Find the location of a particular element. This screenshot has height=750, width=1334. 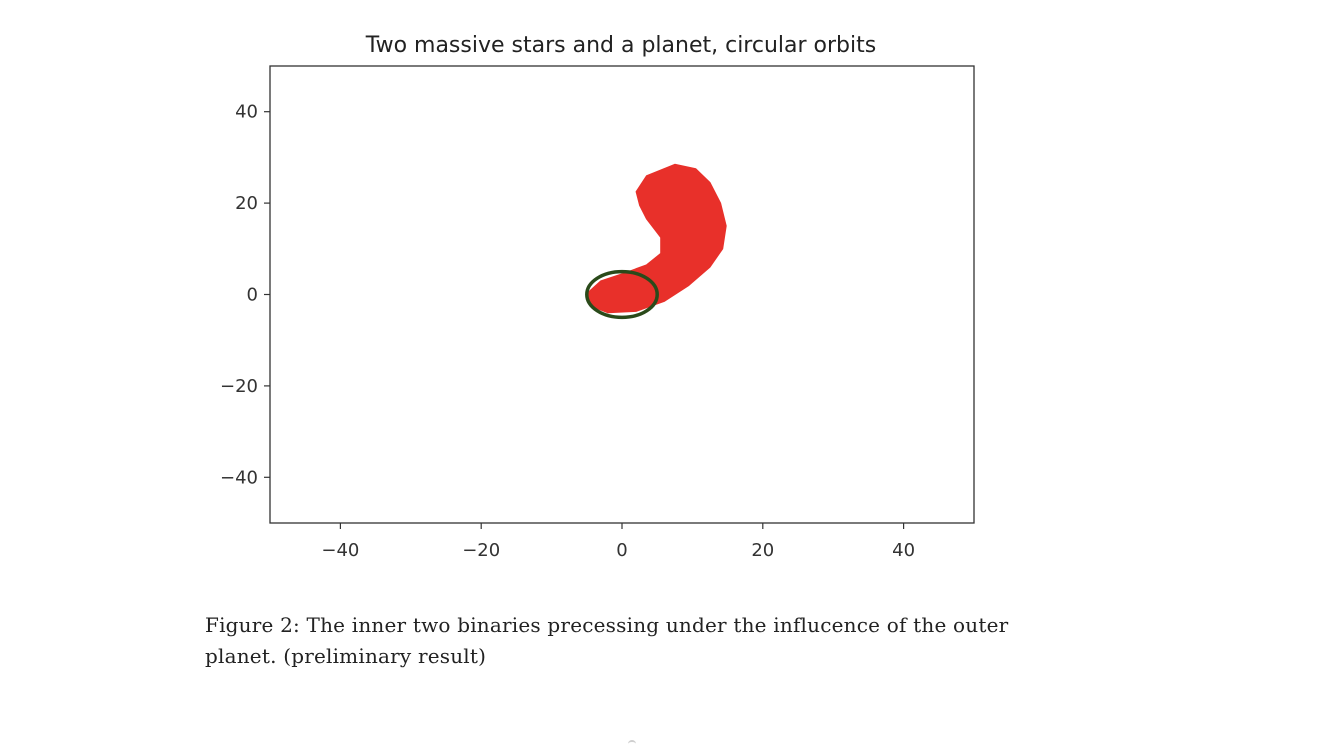

page-number-fragment is located at coordinates (632, 743).